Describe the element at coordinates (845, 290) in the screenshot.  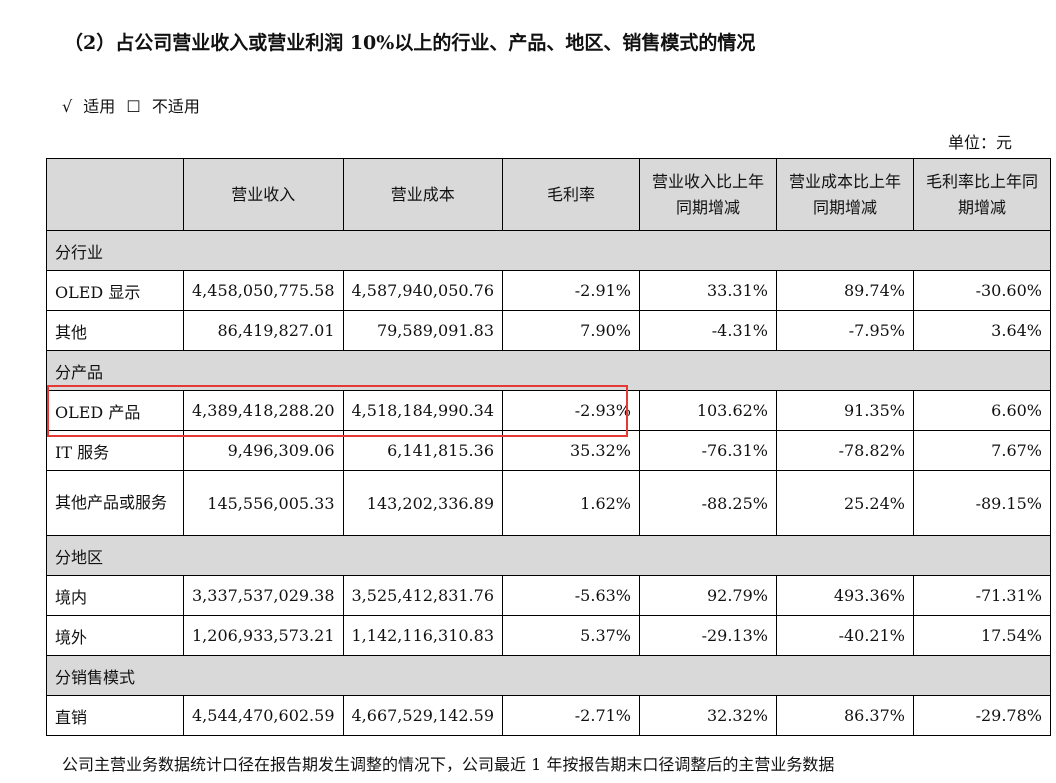
I see `cost-change-cell: 89.74%` at that location.